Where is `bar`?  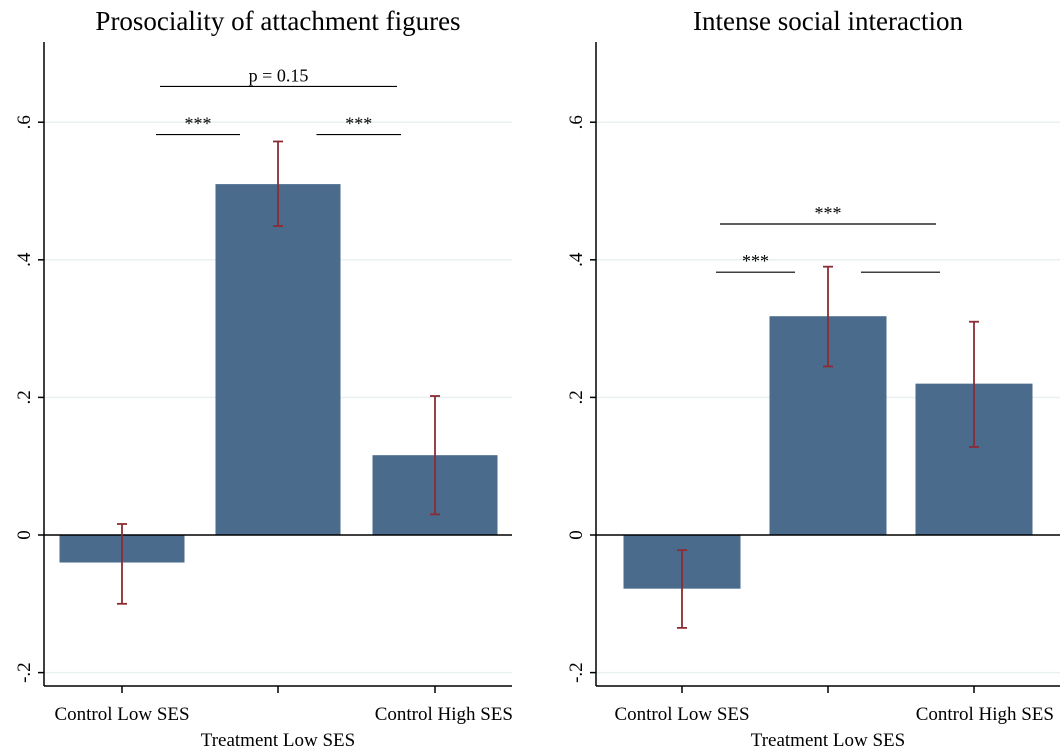
bar is located at coordinates (278, 359).